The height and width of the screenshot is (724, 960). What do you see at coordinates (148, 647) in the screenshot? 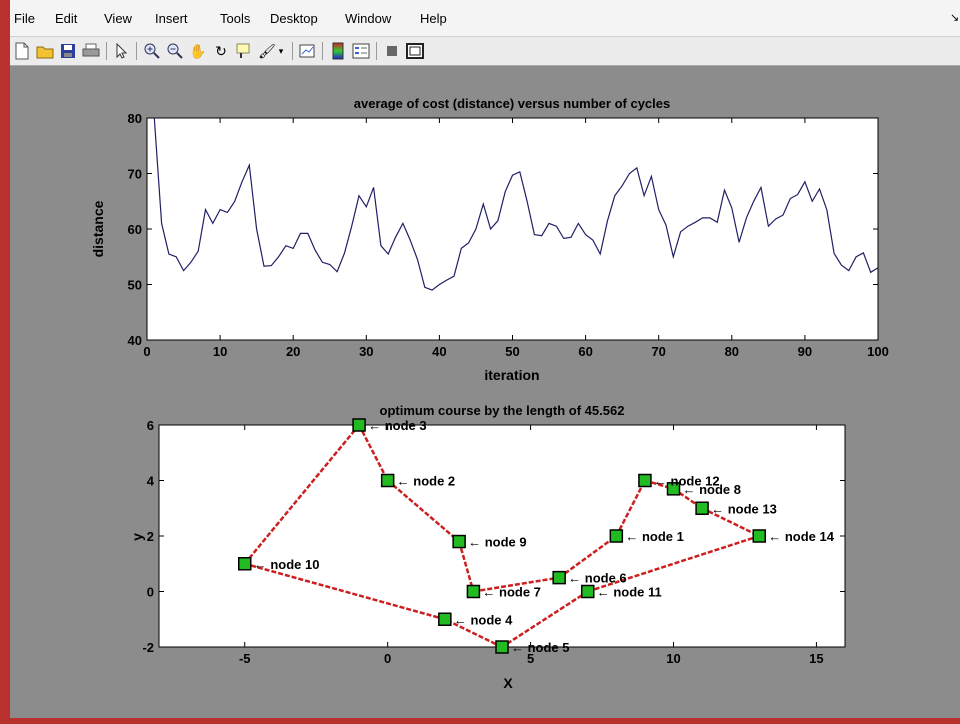
I see `route-ytick-label: -2` at bounding box center [148, 647].